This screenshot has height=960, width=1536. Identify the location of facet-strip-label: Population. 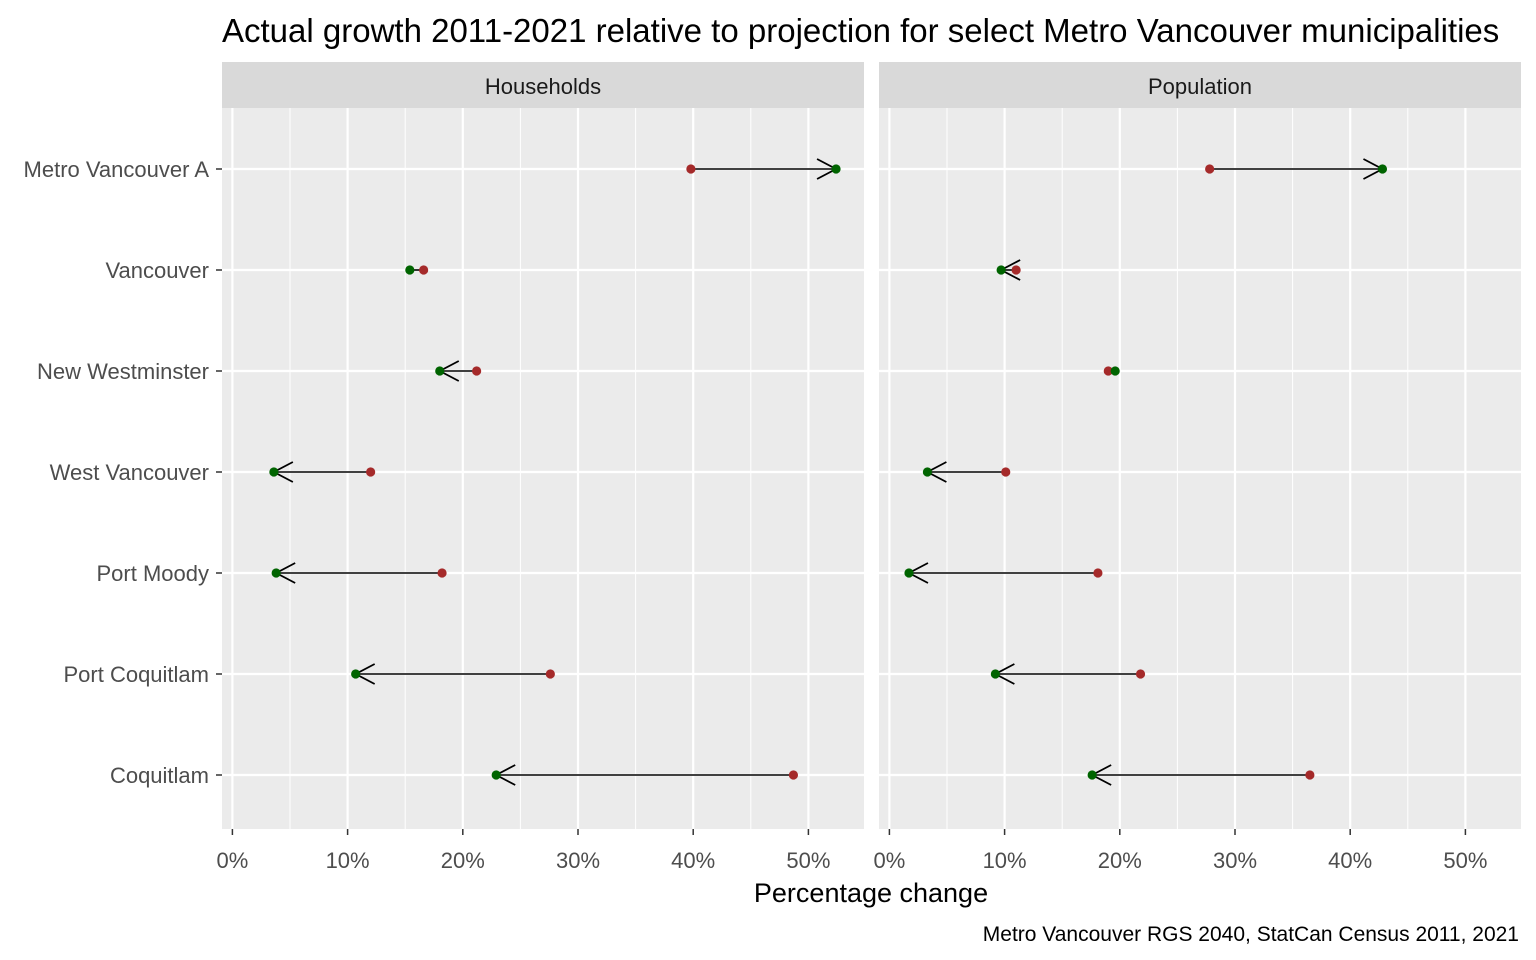
(1200, 86).